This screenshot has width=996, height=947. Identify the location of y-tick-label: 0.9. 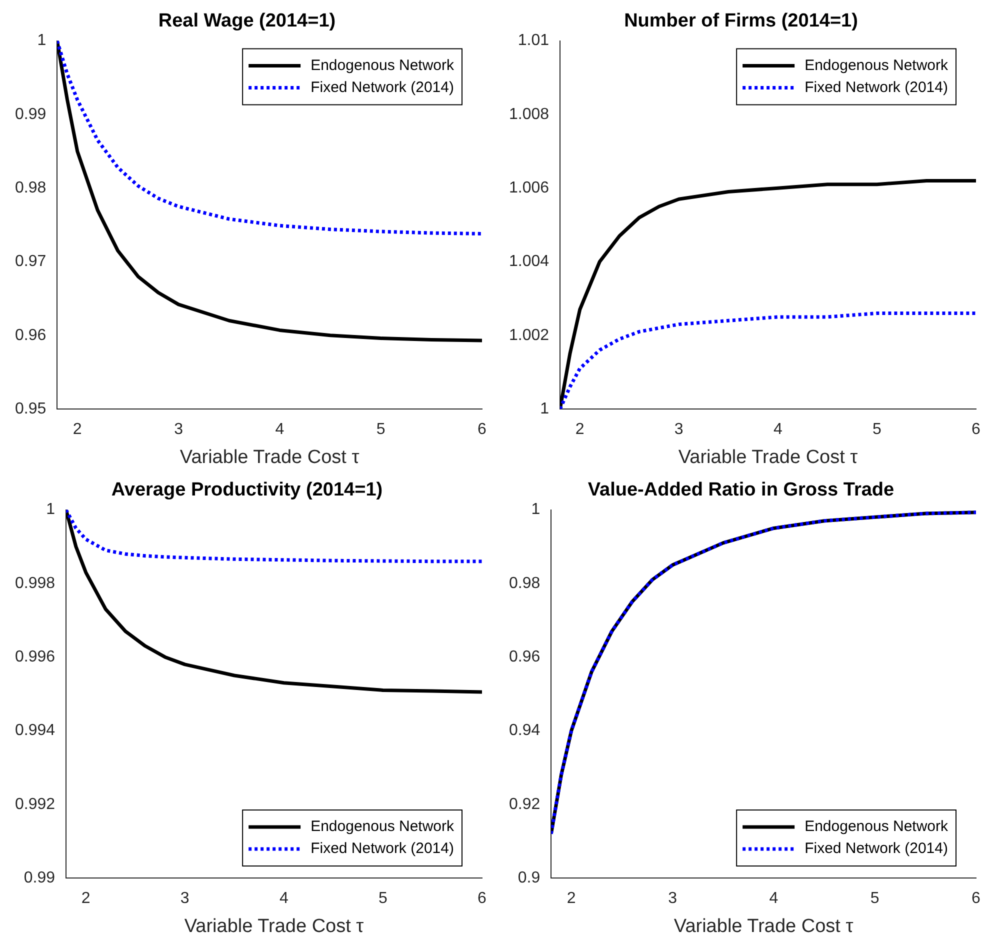
(529, 877).